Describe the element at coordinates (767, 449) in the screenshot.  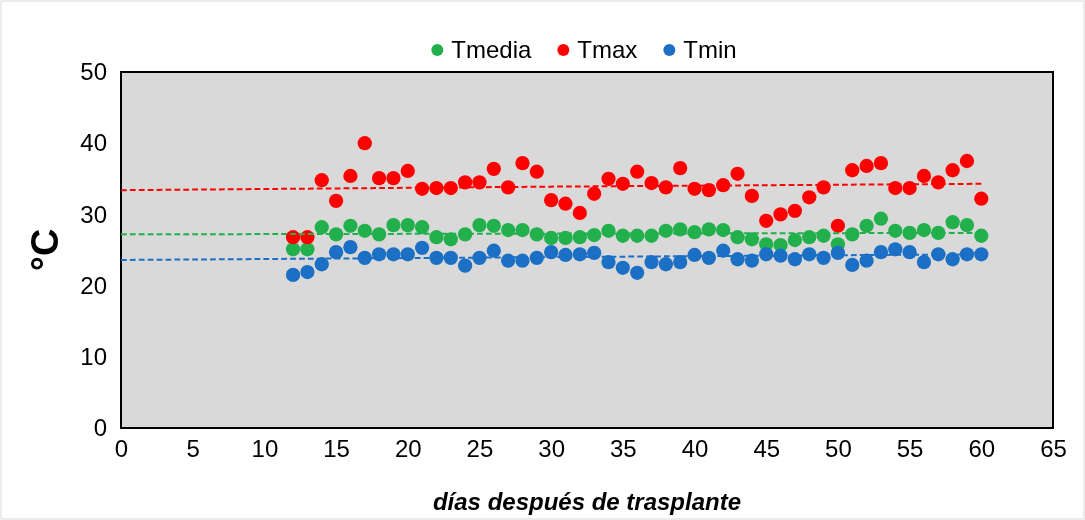
I see `x-tick-label: 45` at that location.